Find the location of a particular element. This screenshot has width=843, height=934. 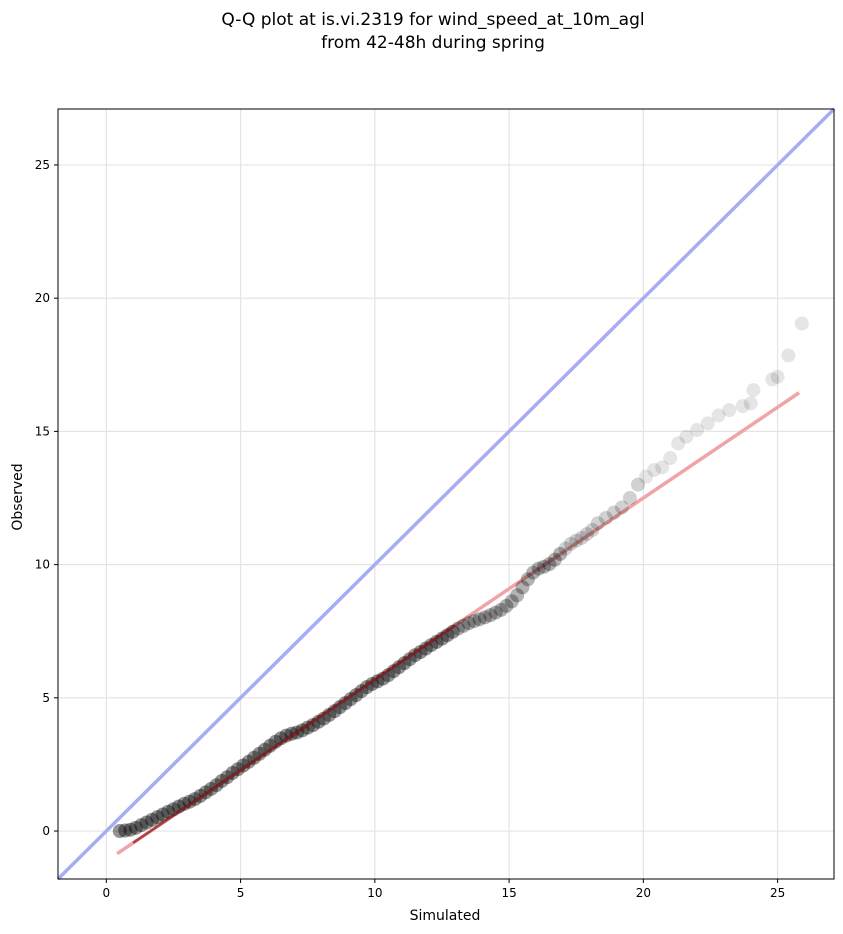

y-tick-label: 25 is located at coordinates (42, 165).